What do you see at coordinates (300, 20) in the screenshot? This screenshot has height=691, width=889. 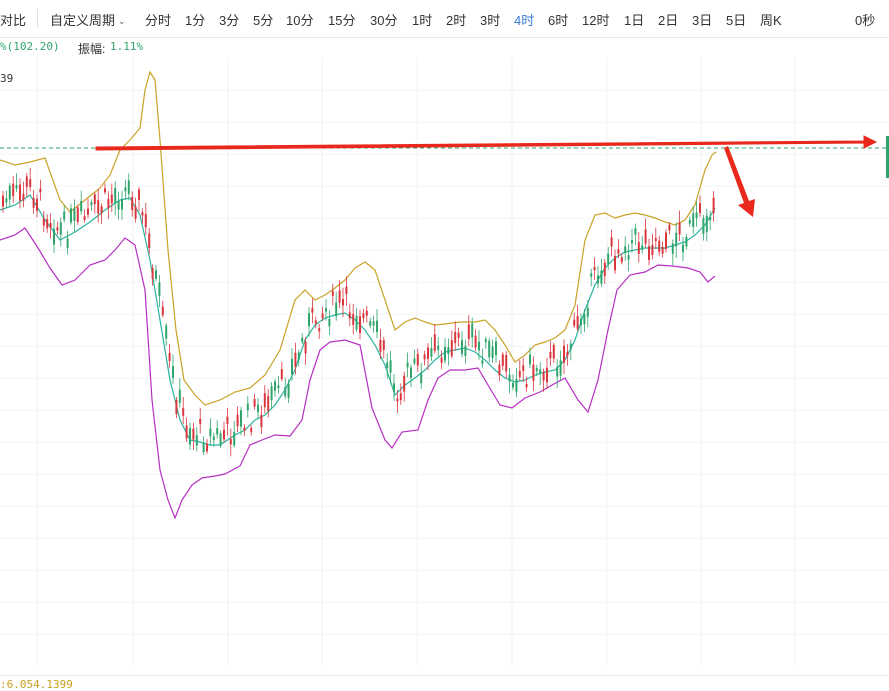 I see `tab-period-4: 10分` at bounding box center [300, 20].